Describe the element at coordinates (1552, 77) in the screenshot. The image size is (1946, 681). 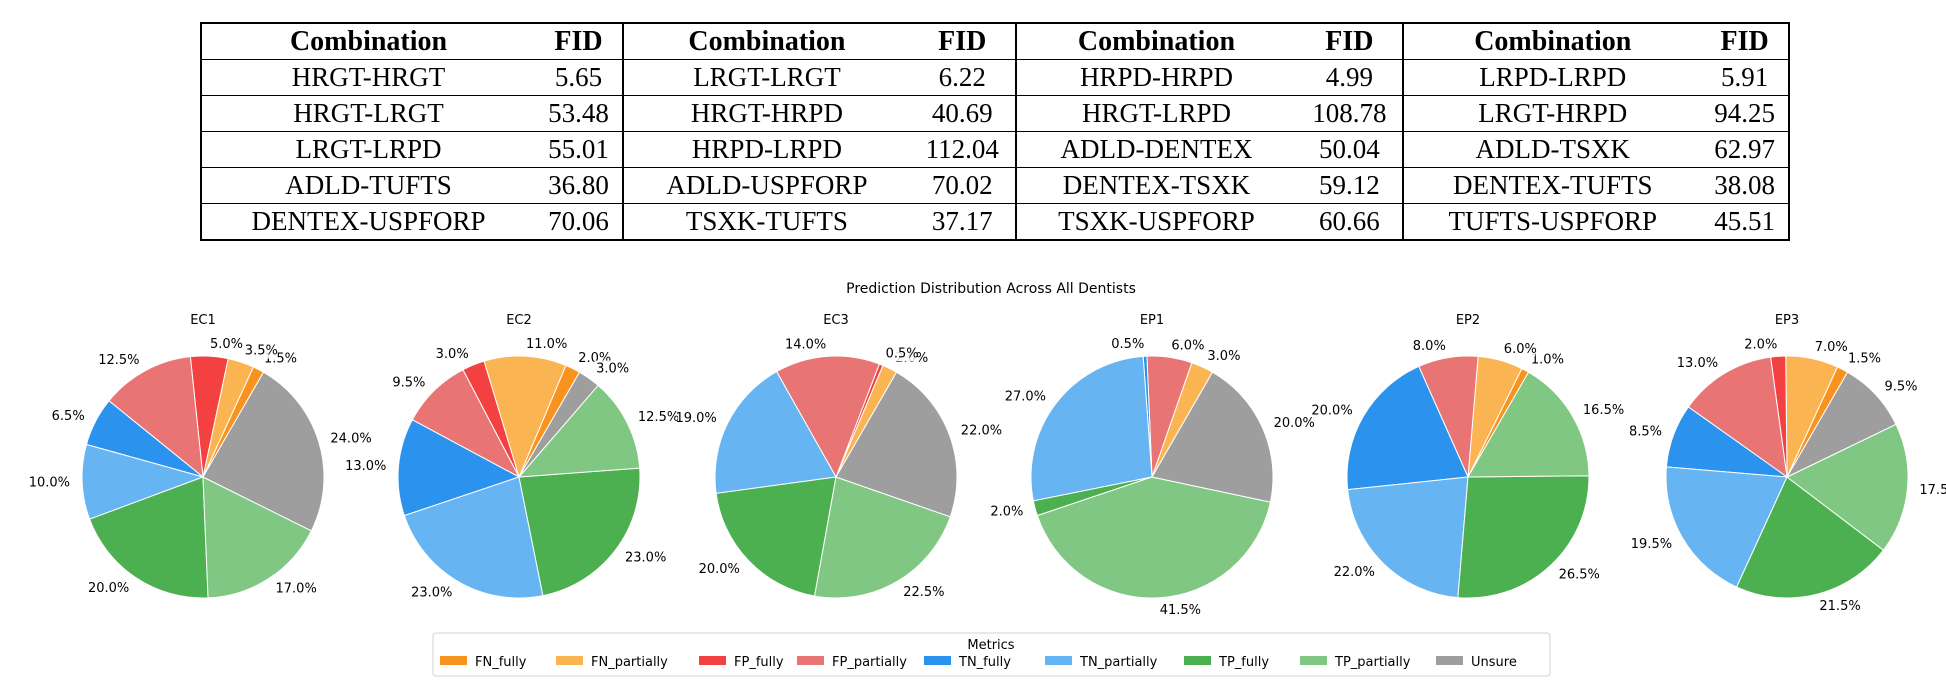
I see `combination-cell: LRPD-LRPD` at that location.